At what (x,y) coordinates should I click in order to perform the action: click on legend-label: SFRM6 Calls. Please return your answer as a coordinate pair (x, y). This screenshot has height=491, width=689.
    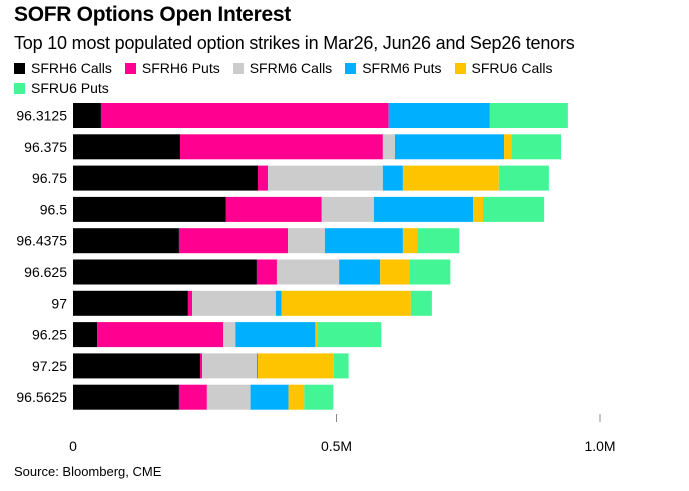
    Looking at the image, I should click on (291, 68).